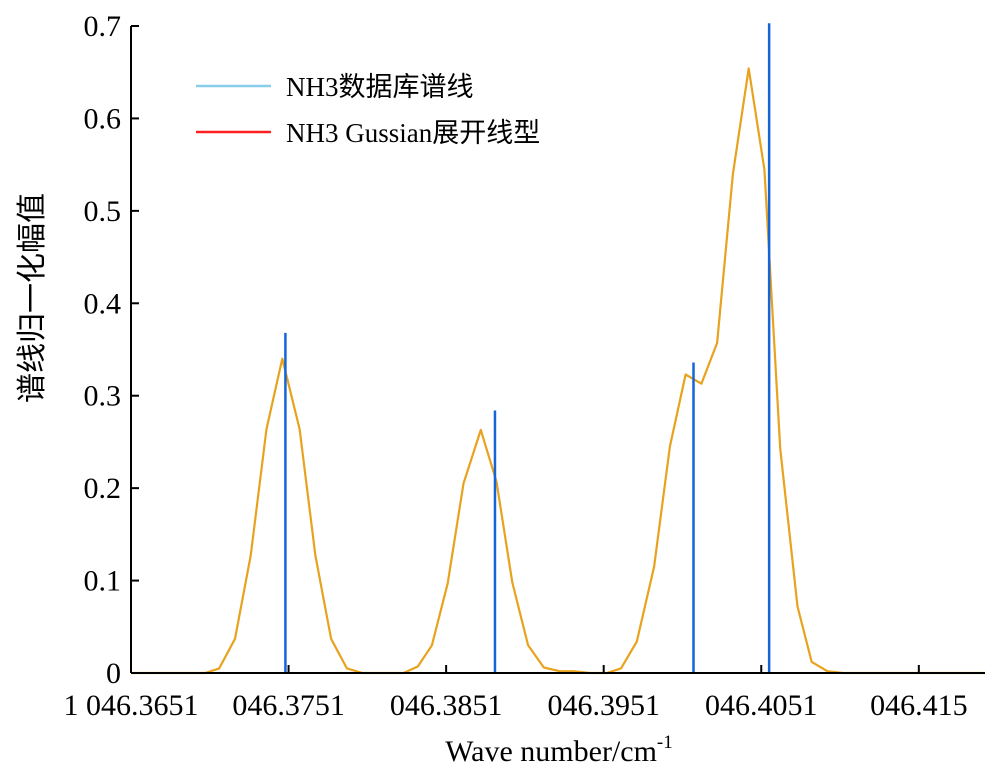 Image resolution: width=1000 pixels, height=774 pixels. What do you see at coordinates (131, 705) in the screenshot?
I see `x-tick-label: 1 046.3651` at bounding box center [131, 705].